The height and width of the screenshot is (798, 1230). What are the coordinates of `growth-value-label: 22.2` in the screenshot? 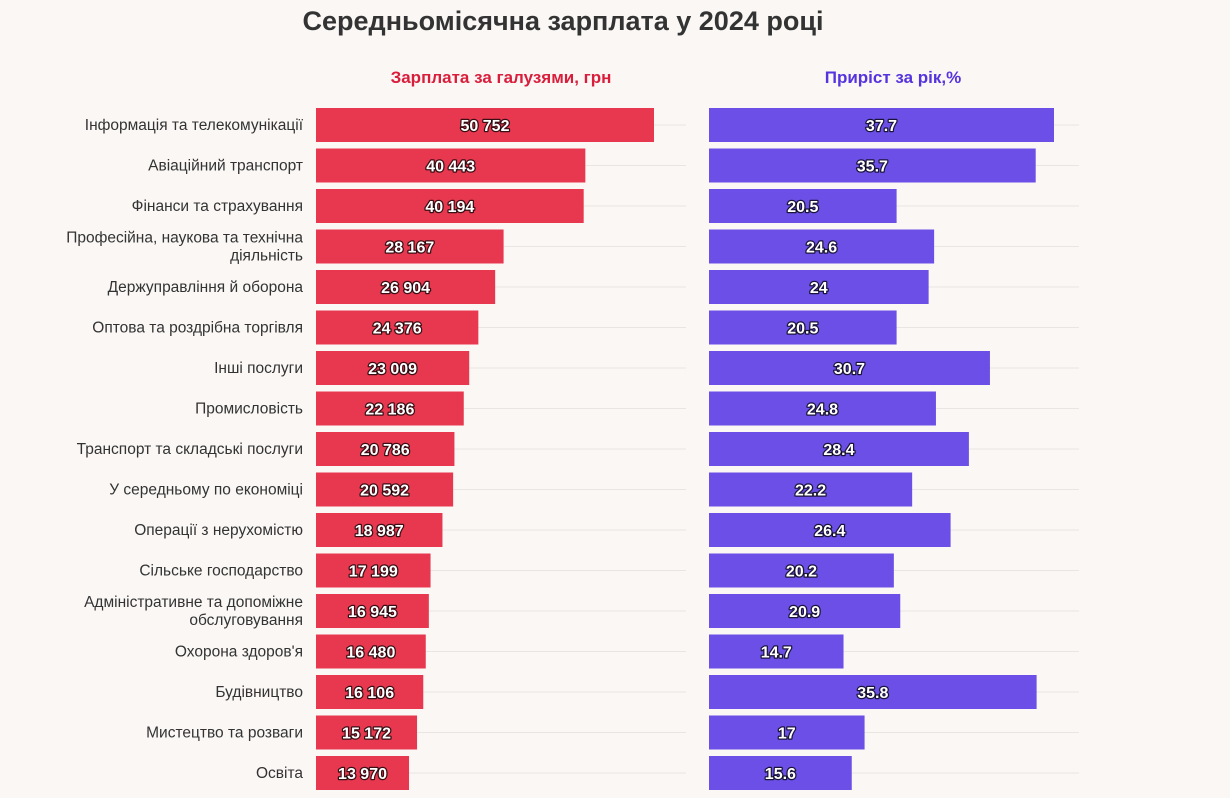 It's located at (810, 491).